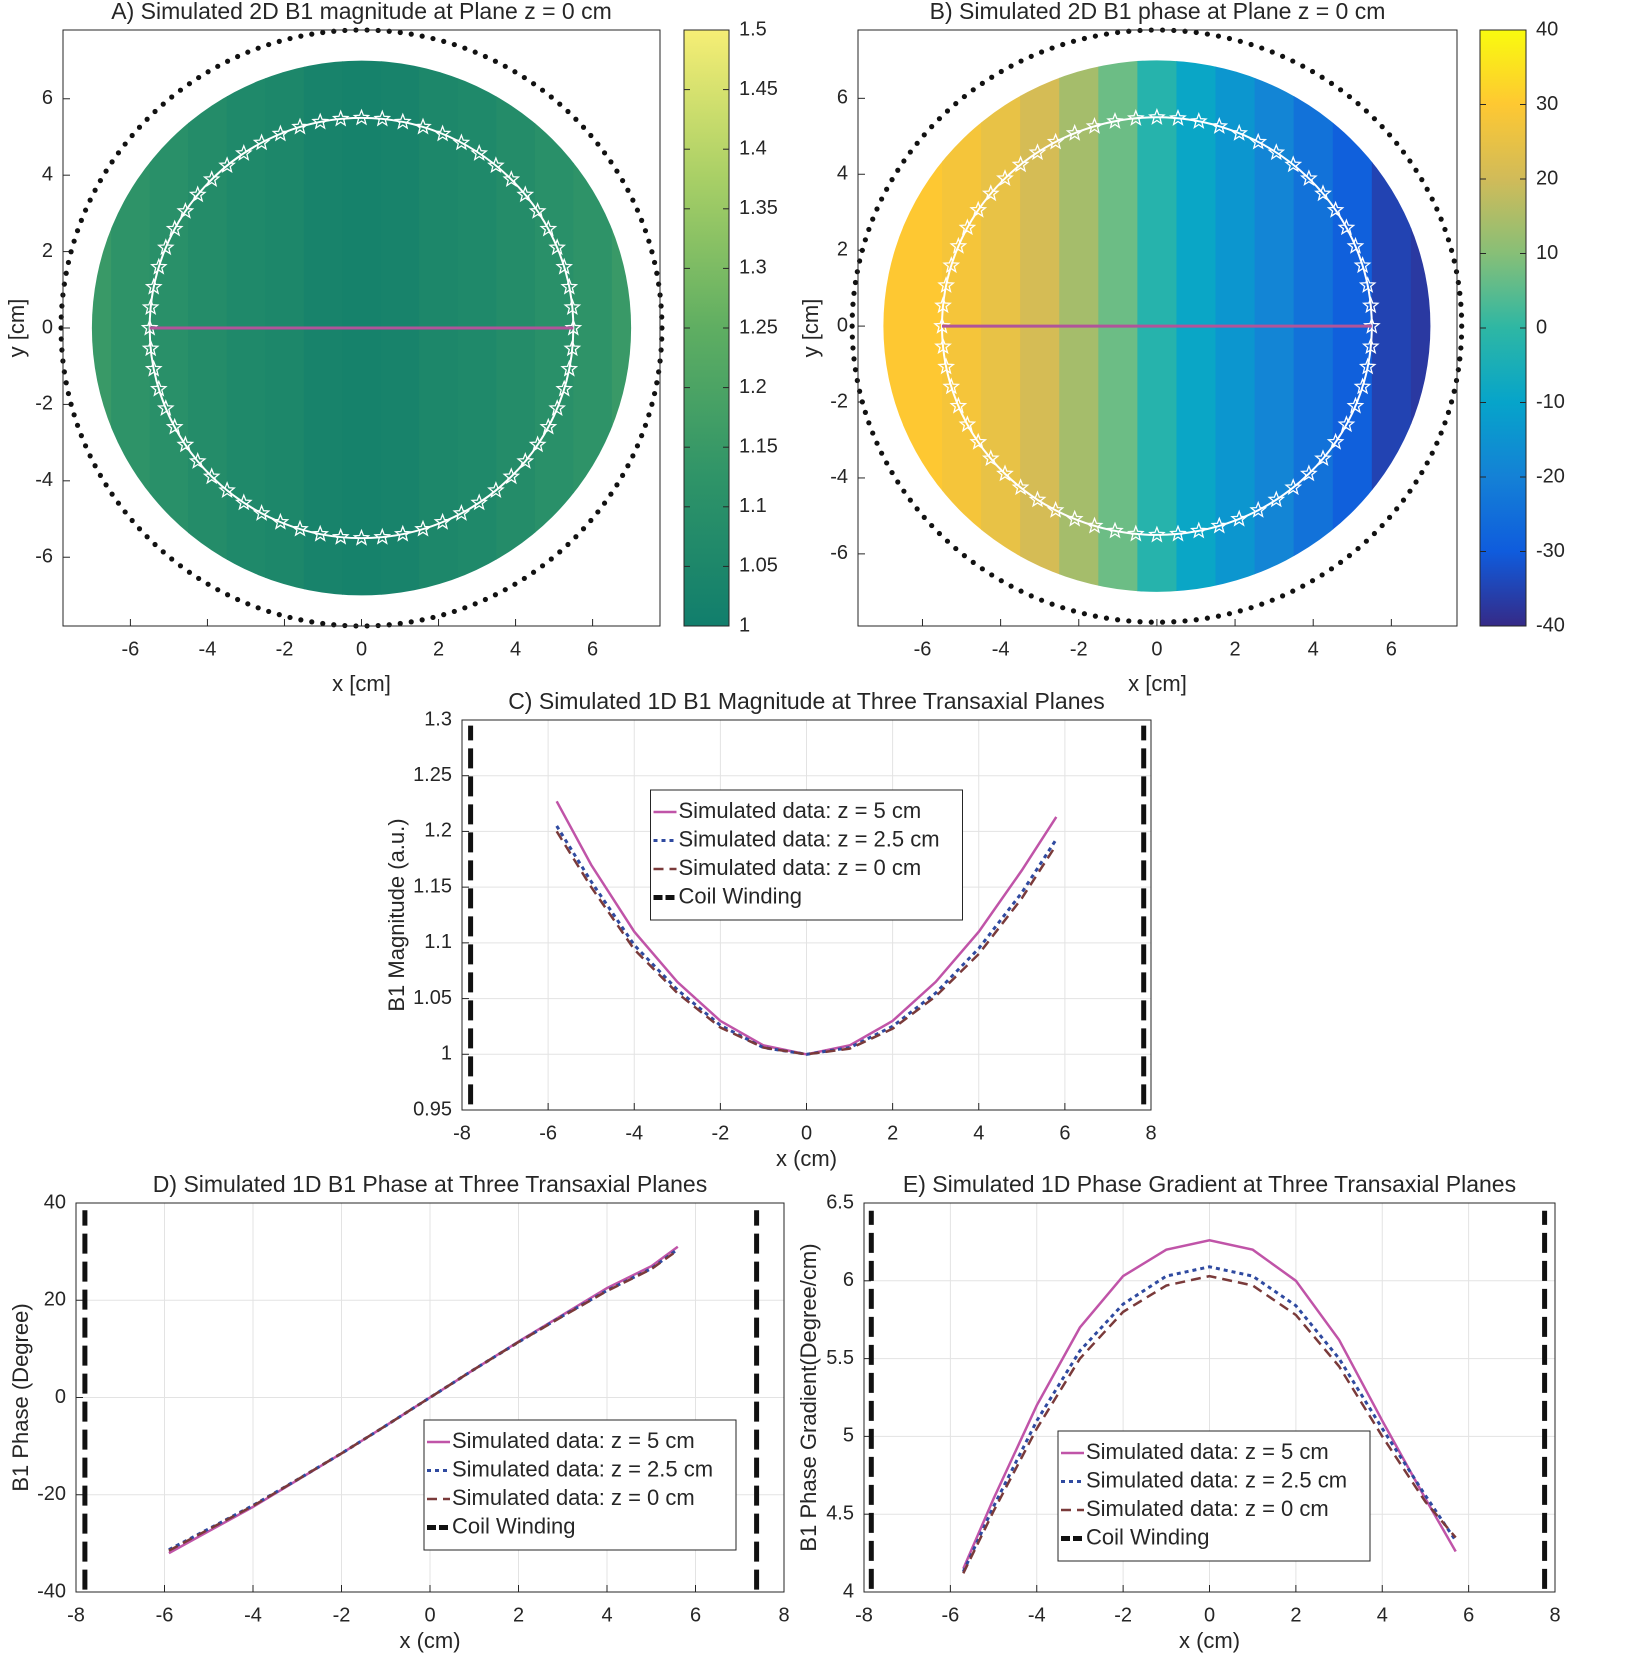 Image resolution: width=1647 pixels, height=1663 pixels. Describe the element at coordinates (758, 566) in the screenshot. I see `colorbar-label: 1.05` at that location.